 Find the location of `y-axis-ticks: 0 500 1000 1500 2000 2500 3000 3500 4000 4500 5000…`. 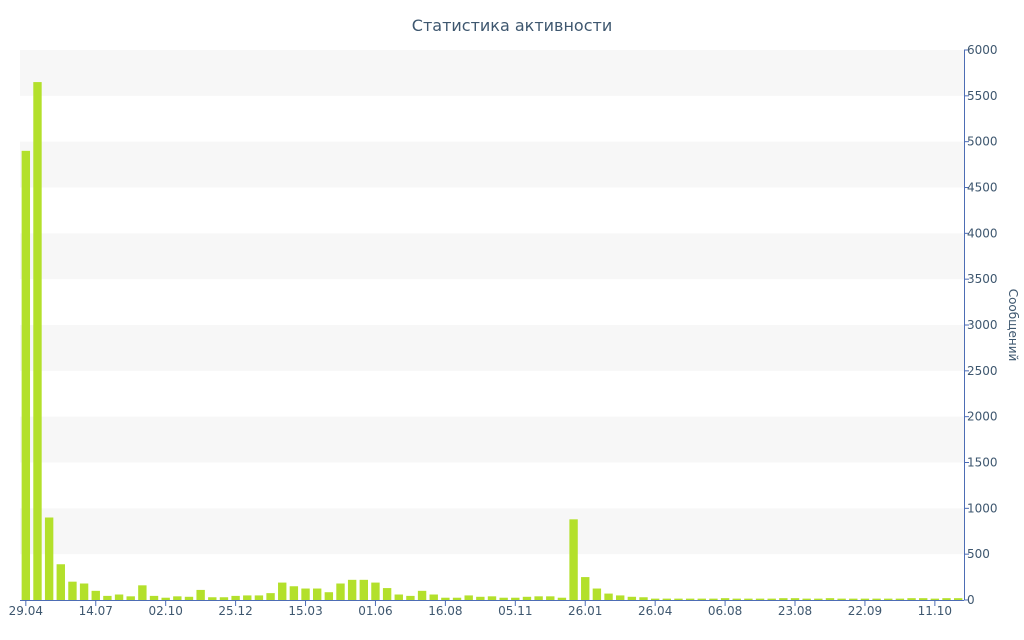

y-axis-ticks: 0 500 1000 1500 2000 2500 3000 3500 4000 4500 5000… is located at coordinates (981, 325).